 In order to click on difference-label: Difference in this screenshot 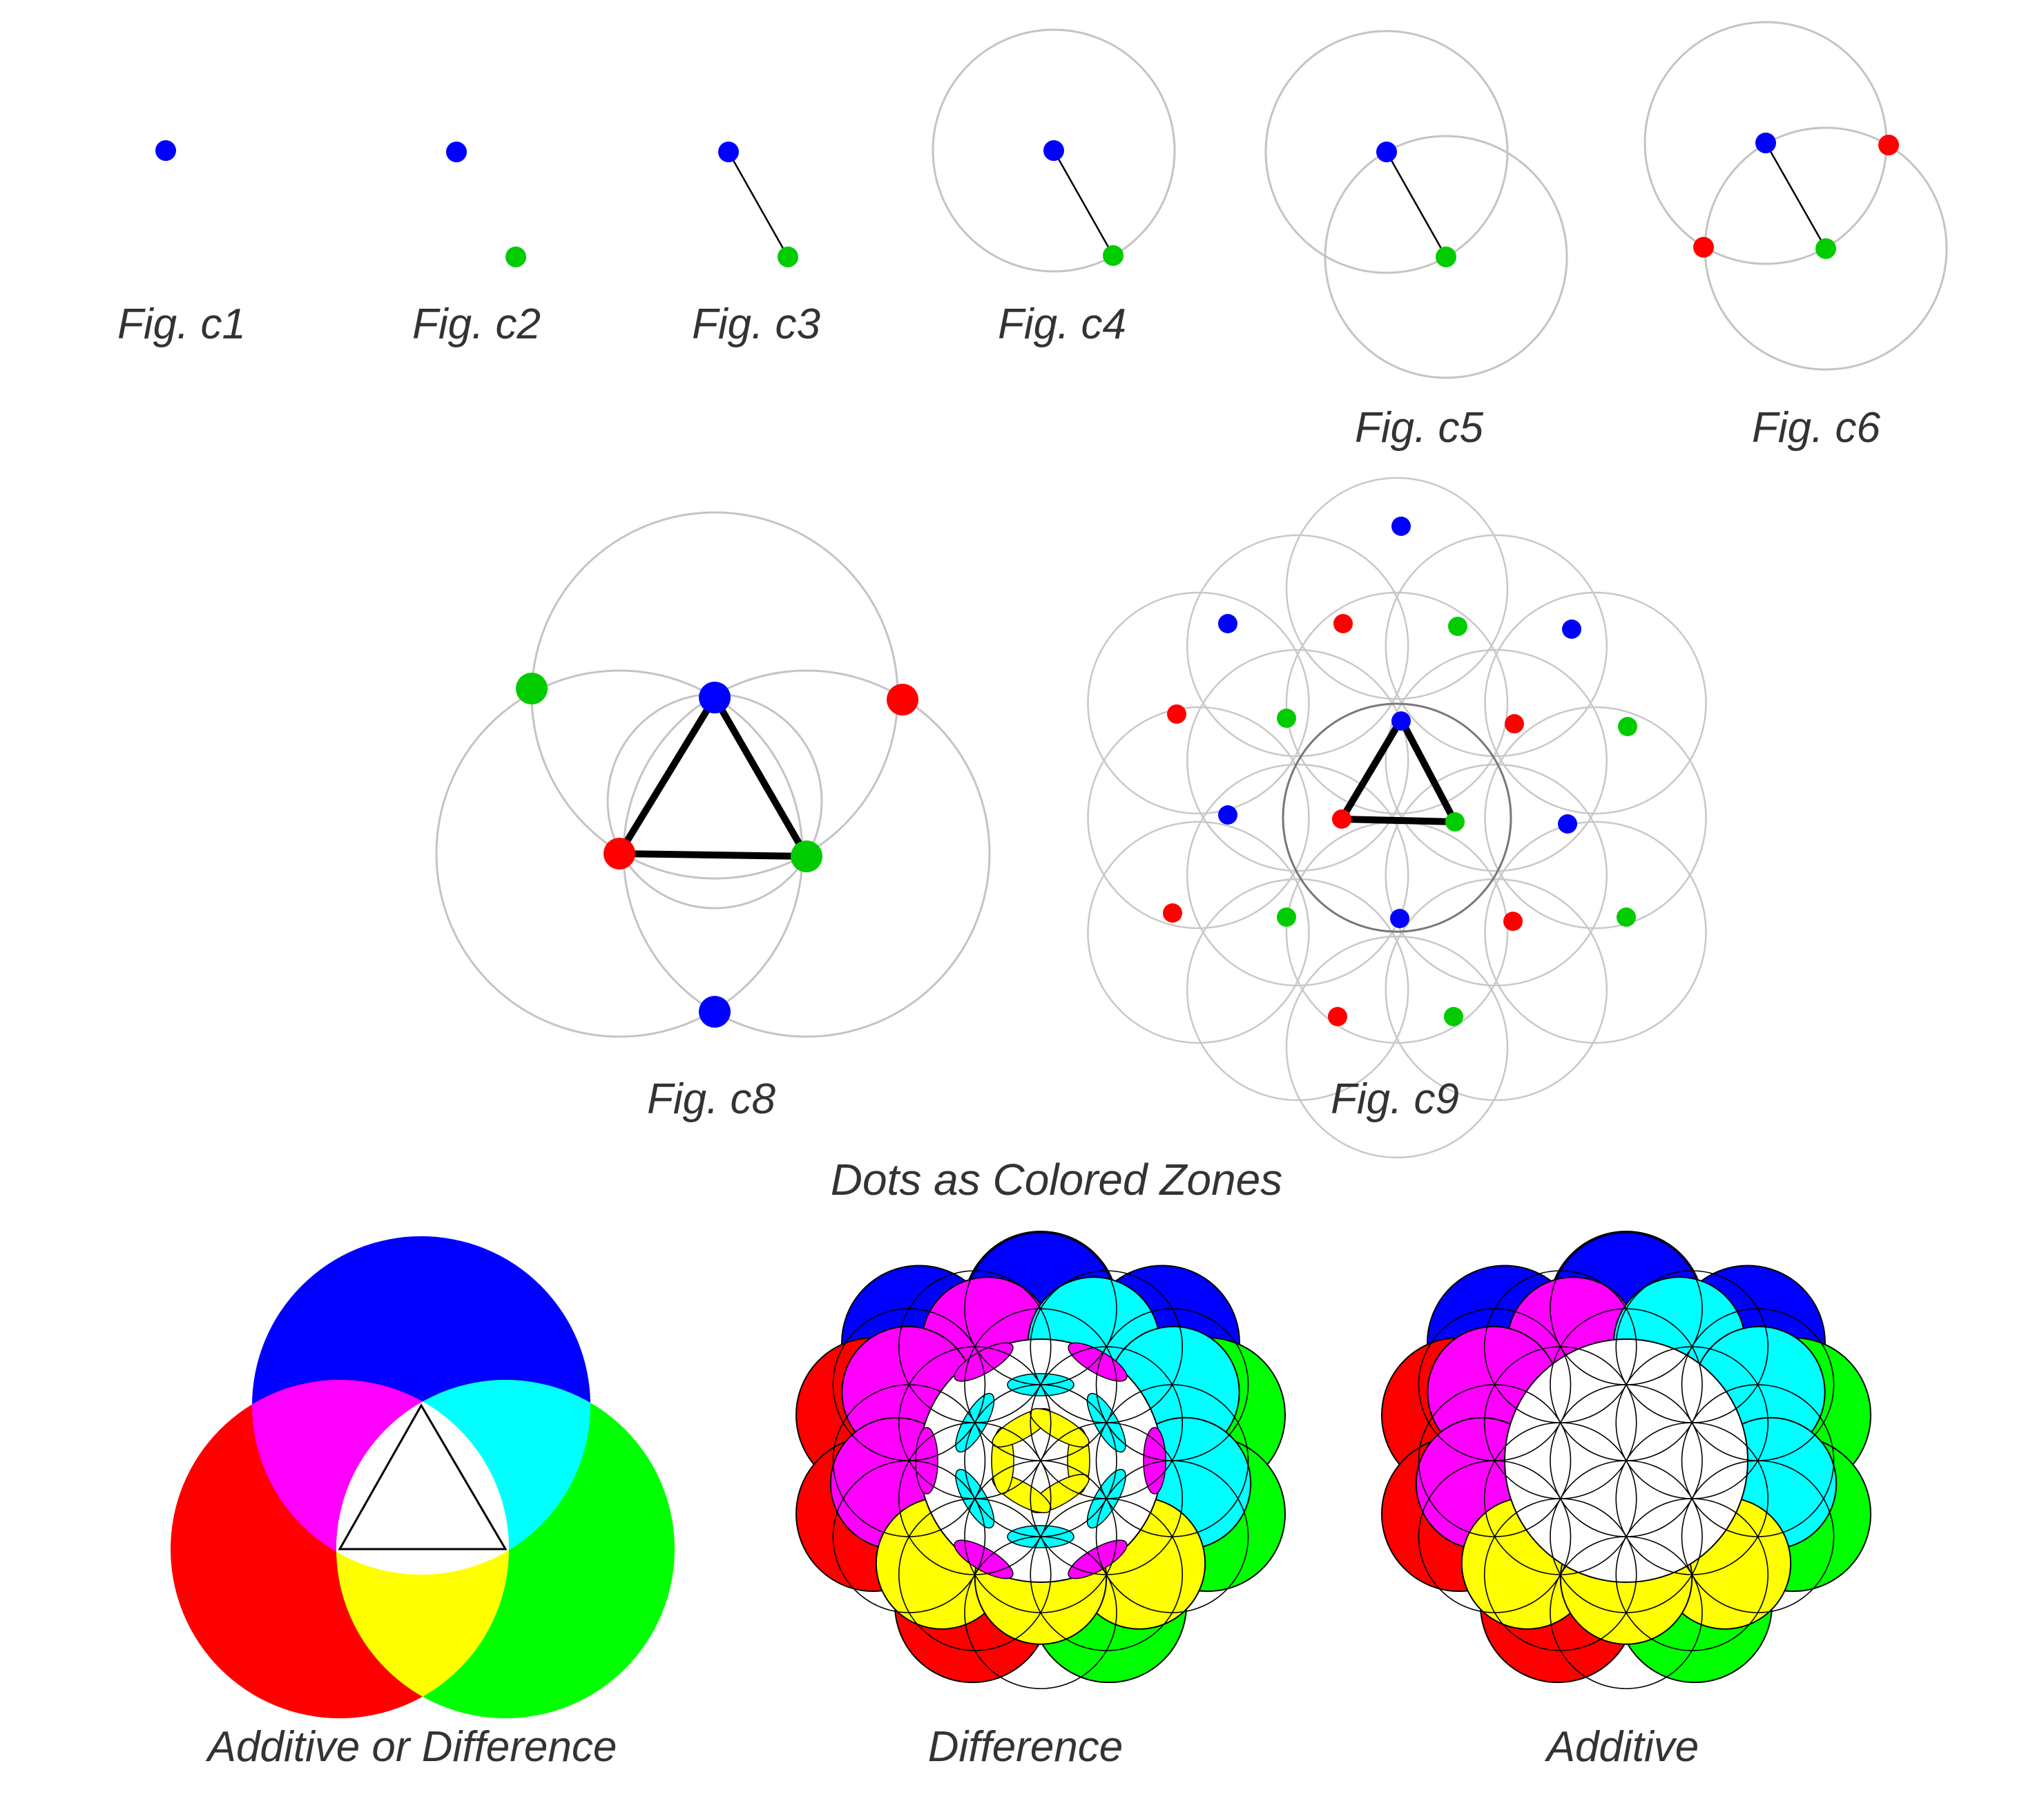, I will do `click(1026, 1747)`.